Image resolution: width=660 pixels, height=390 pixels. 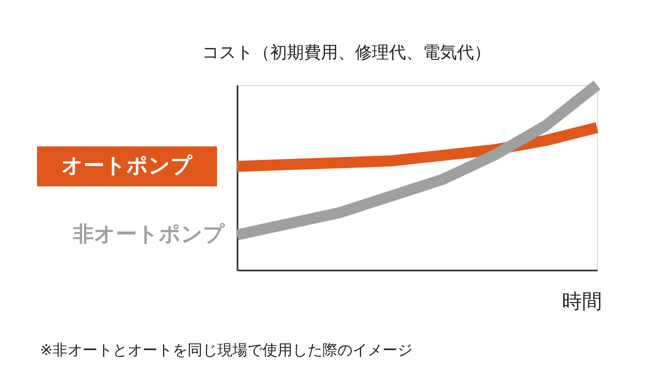 I want to click on y-axis-title: コスト（初期費用、修理代、電気代）, so click(x=346, y=53).